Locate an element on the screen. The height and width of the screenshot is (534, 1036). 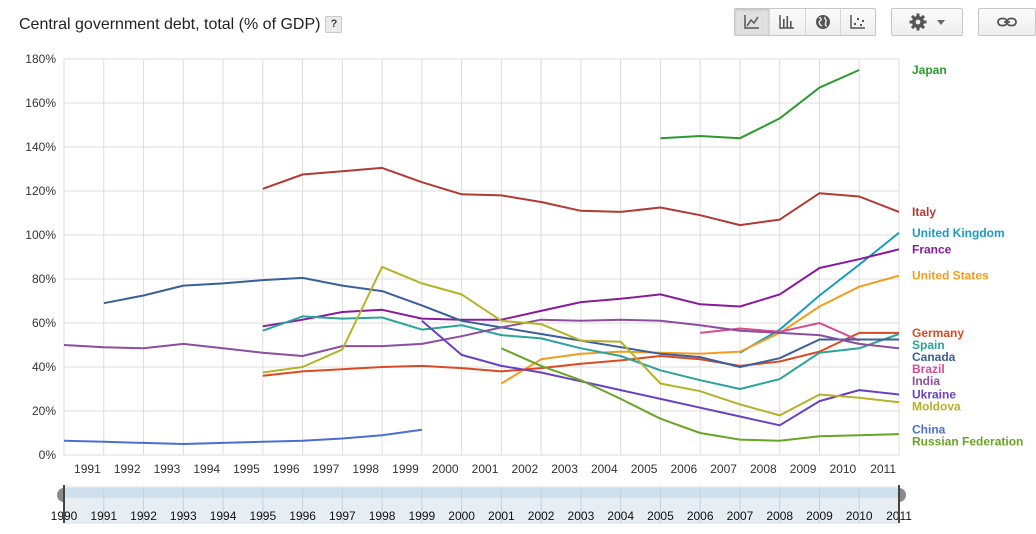
chart-type-toolbar is located at coordinates (805, 22).